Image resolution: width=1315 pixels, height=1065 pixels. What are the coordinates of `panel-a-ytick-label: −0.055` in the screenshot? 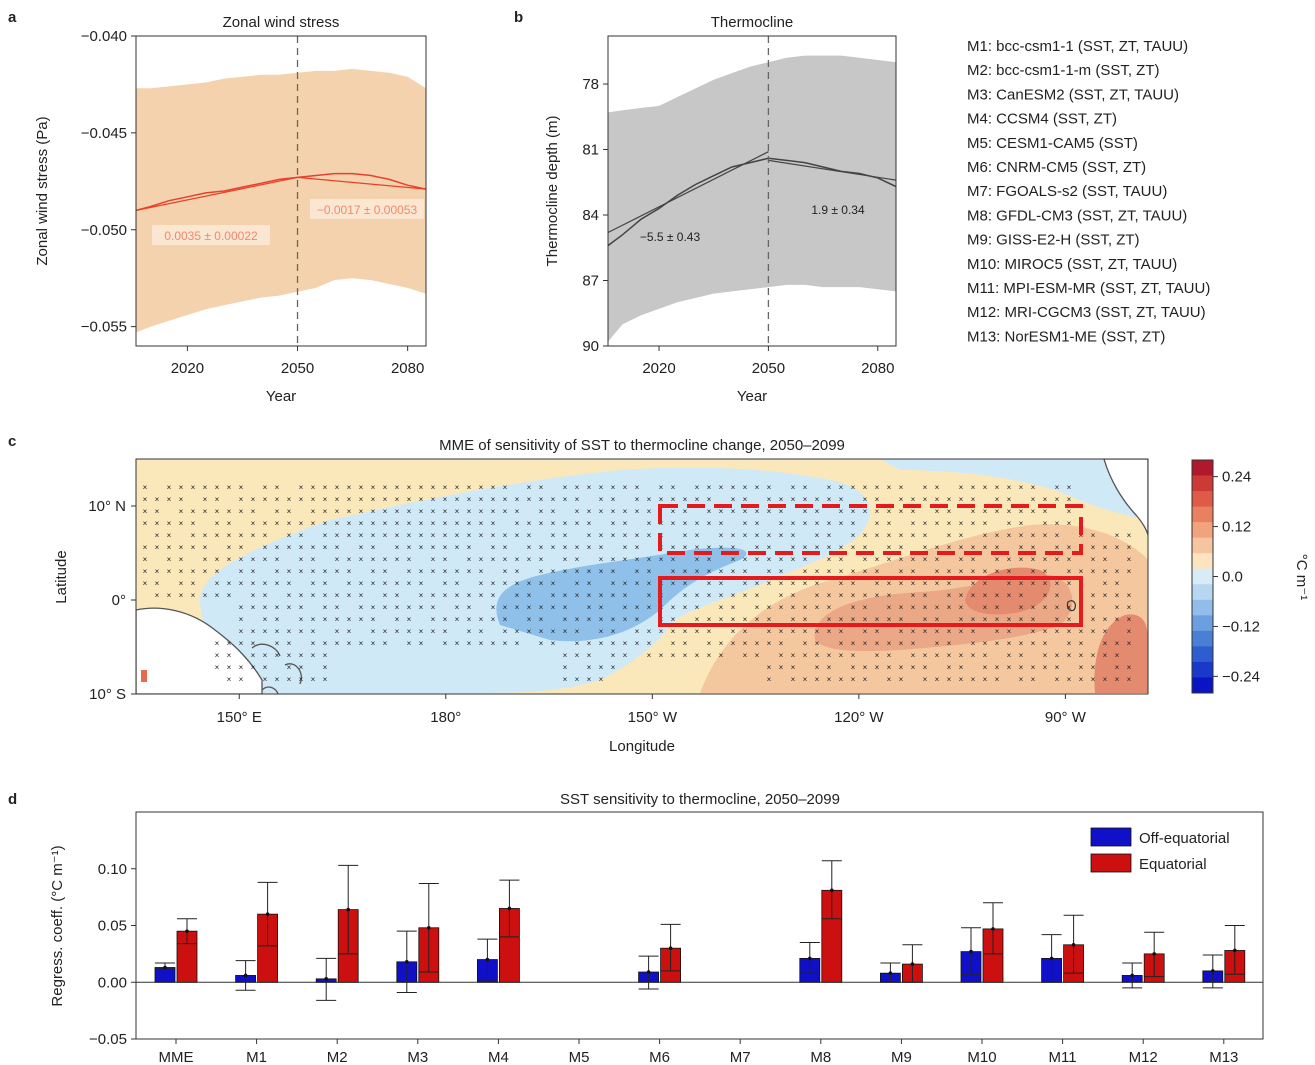 It's located at (104, 327).